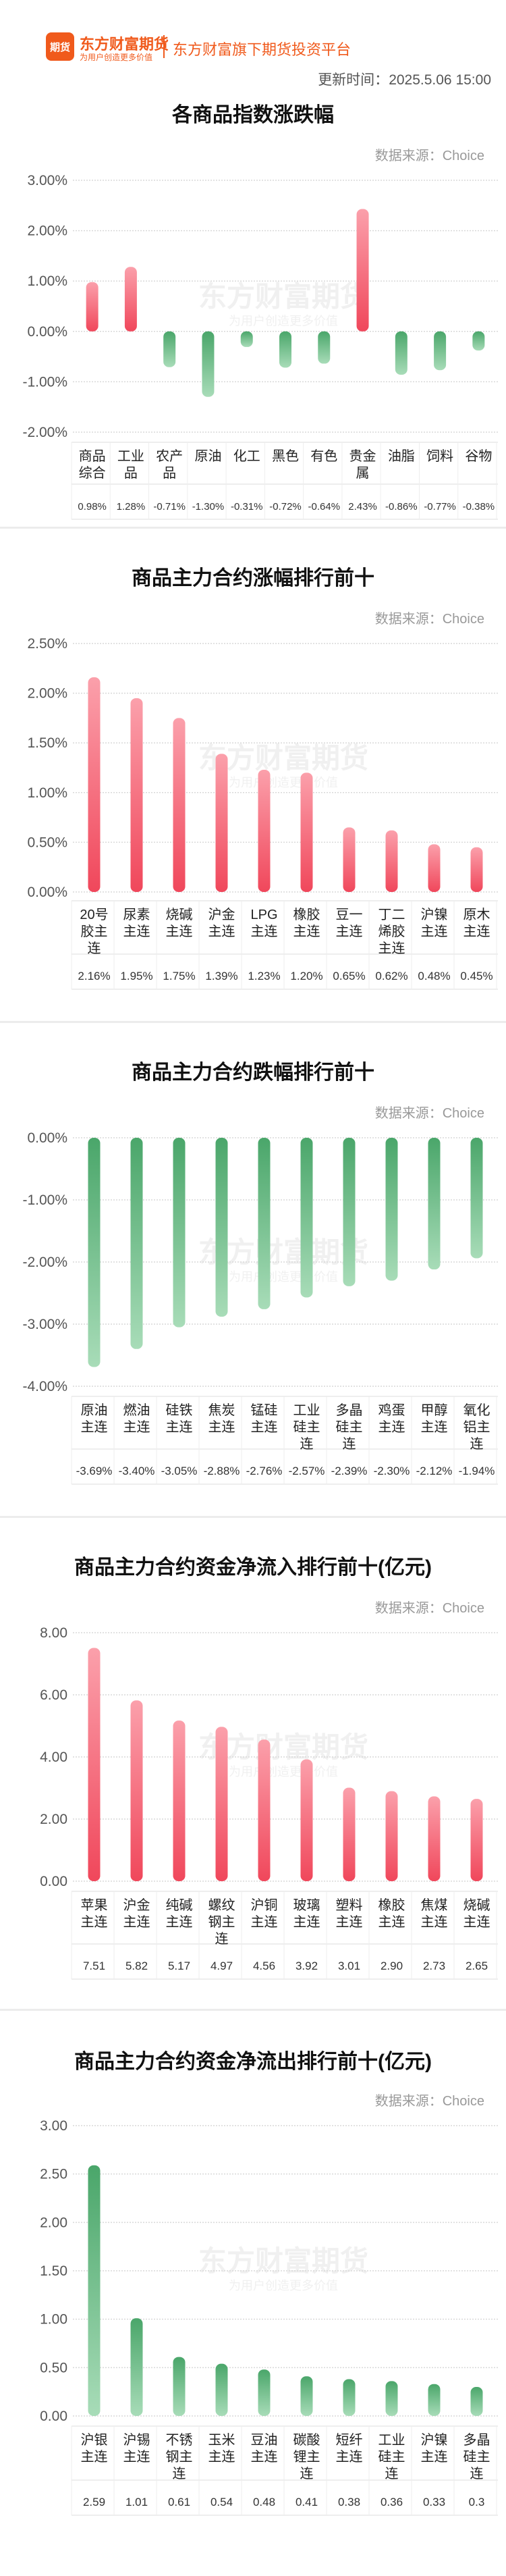 The height and width of the screenshot is (2576, 506). What do you see at coordinates (440, 506) in the screenshot?
I see `value-label: -0.77%` at bounding box center [440, 506].